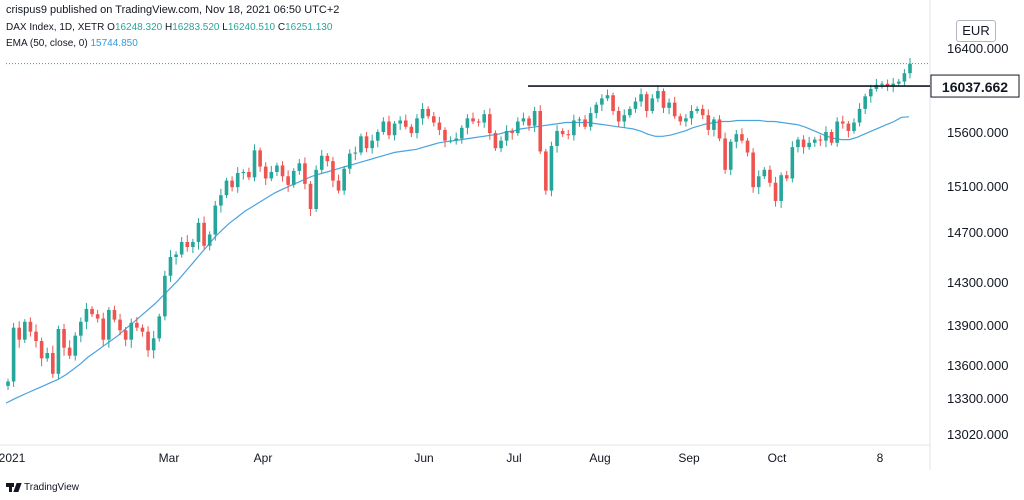 The image size is (1024, 500). I want to click on ema-legend: EMA (50, close, 0) 15744.850, so click(72, 43).